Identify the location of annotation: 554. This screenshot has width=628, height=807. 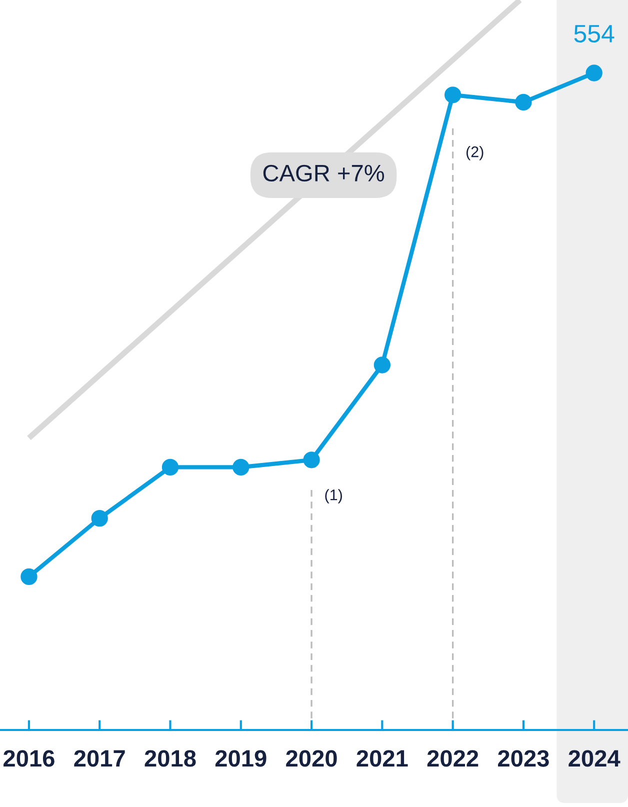
(594, 34).